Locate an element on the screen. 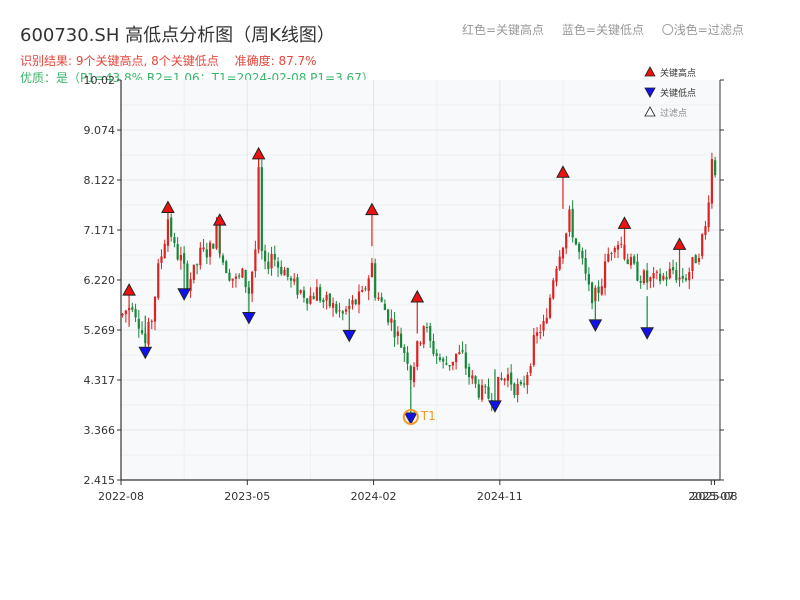 The image size is (800, 600). y-tick-label: 8.122 is located at coordinates (100, 180).